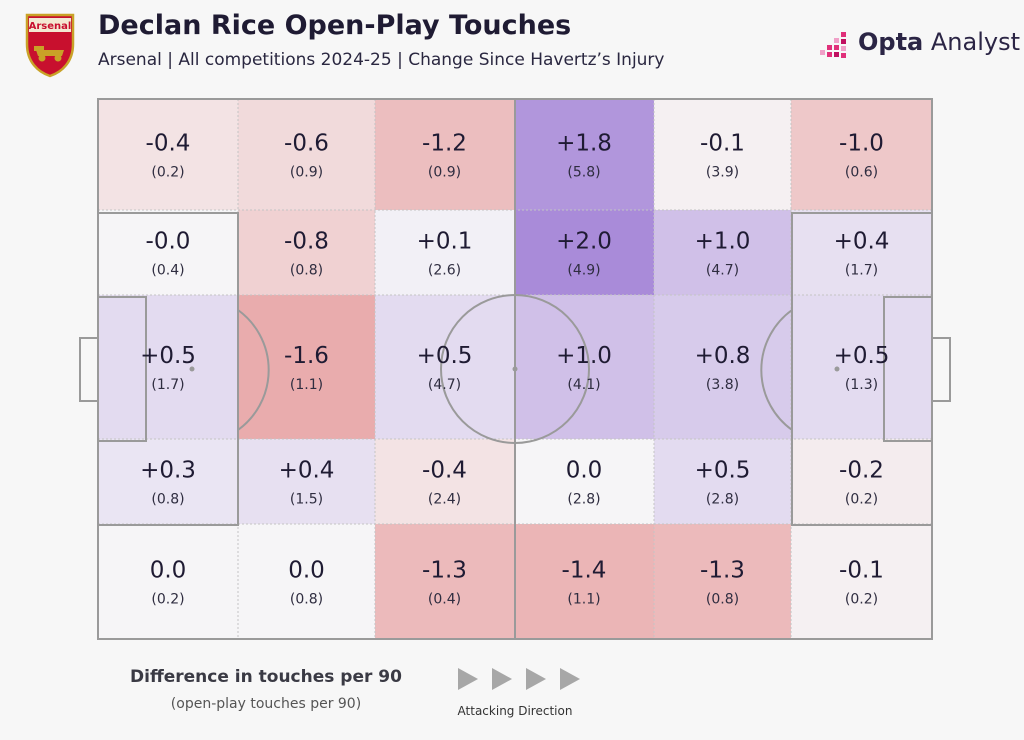 The height and width of the screenshot is (740, 1024). Describe the element at coordinates (266, 677) in the screenshot. I see `legend-title: Difference in touches per 90` at that location.